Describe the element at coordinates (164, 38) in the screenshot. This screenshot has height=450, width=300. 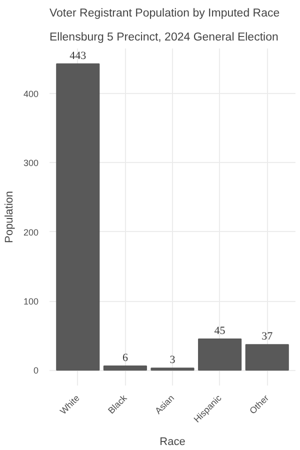
I see `chart-subtitle: Ellensburg 5 Precinct, 2024 General Election` at that location.